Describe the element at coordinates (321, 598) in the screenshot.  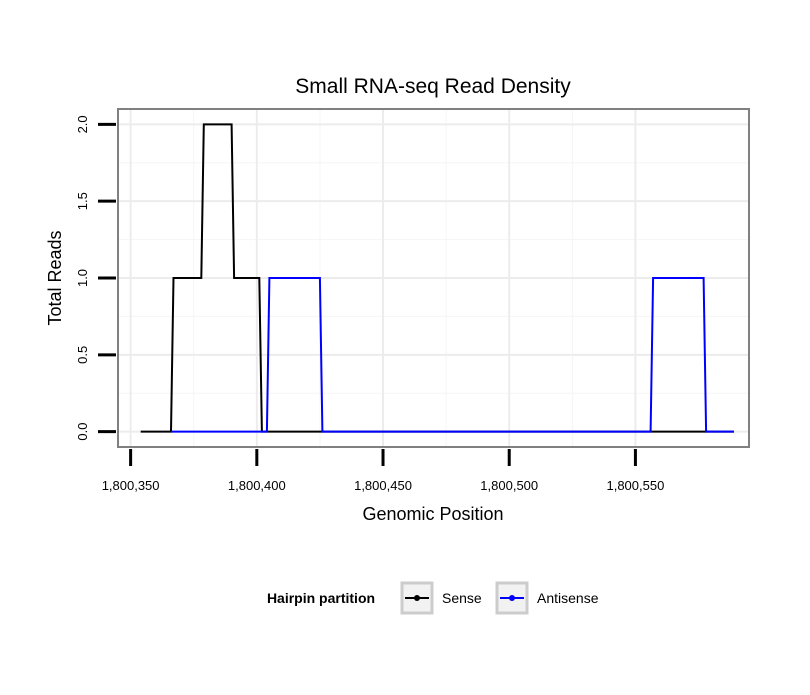
I see `legend-title: Hairpin partition` at that location.